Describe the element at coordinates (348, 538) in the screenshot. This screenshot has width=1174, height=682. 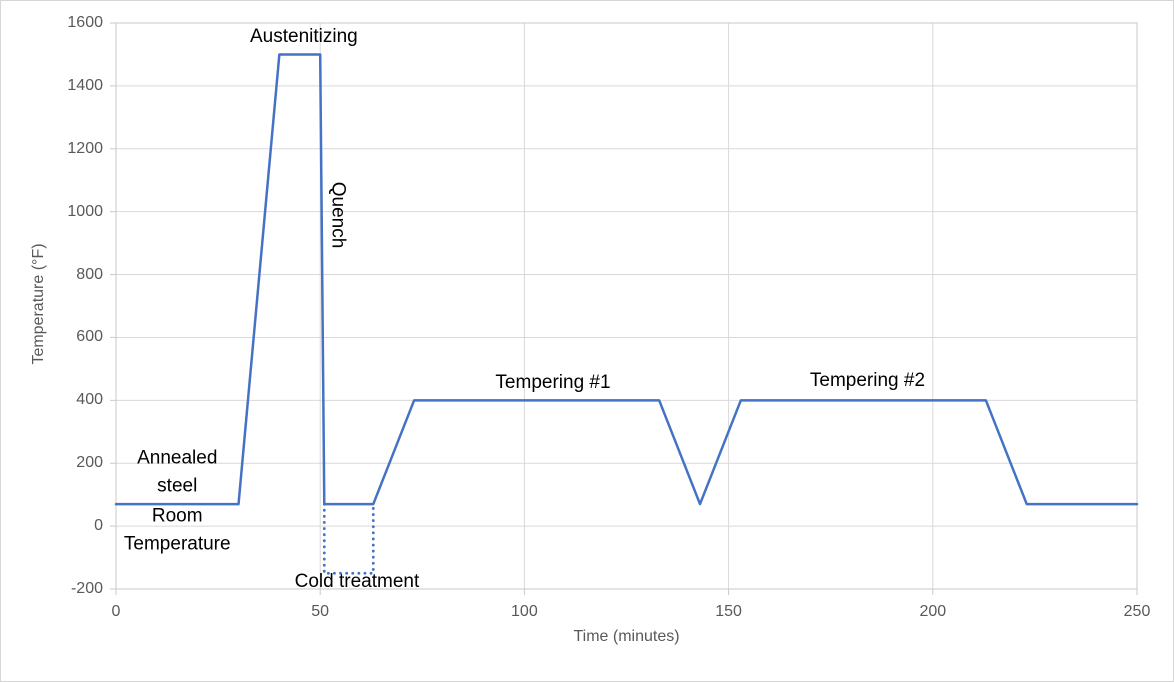
I see `series-dotted` at that location.